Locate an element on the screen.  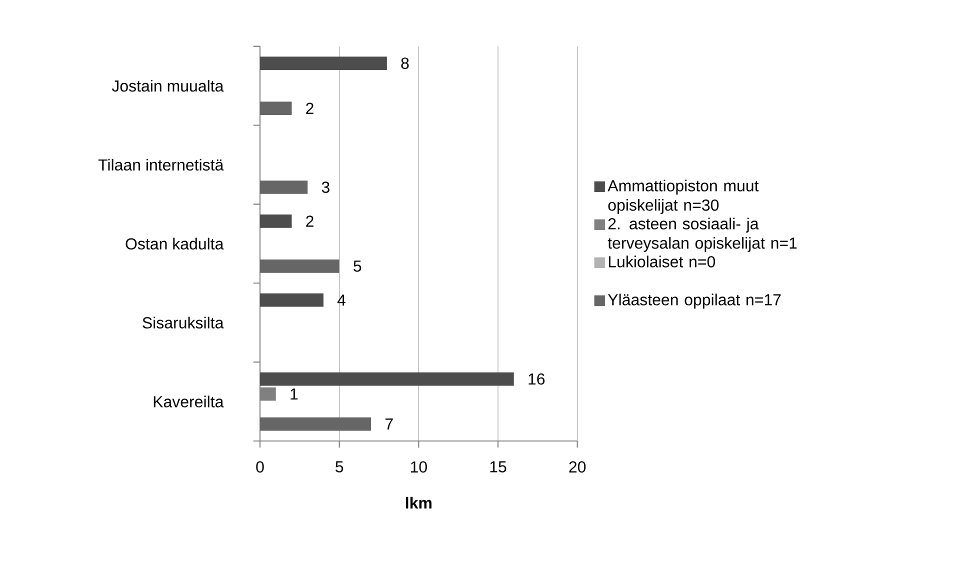
data-label: 7 is located at coordinates (389, 424).